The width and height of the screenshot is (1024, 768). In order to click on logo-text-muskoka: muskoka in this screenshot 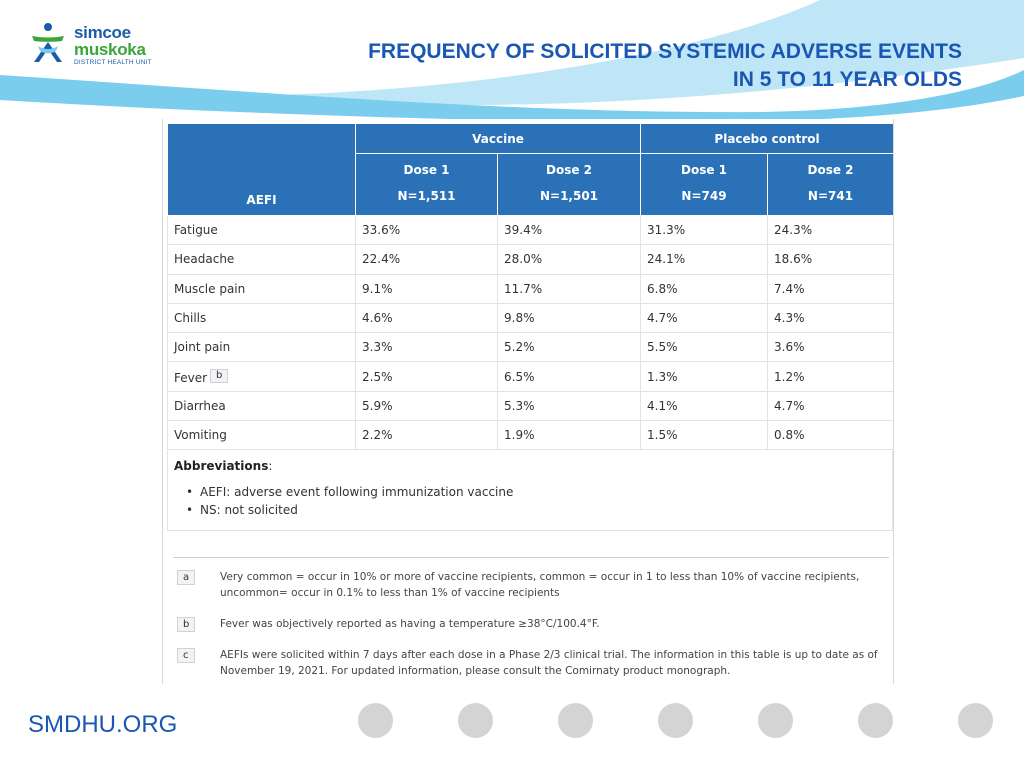, I will do `click(110, 49)`.